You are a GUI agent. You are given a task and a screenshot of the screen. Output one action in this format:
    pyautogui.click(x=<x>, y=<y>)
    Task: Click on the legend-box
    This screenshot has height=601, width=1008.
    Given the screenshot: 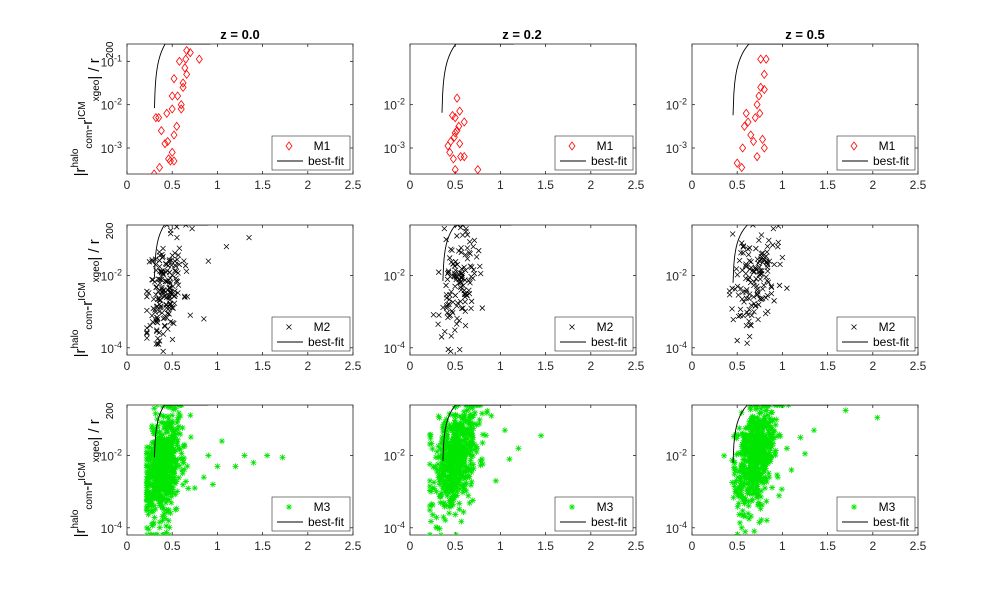 What is the action you would take?
    pyautogui.click(x=311, y=153)
    